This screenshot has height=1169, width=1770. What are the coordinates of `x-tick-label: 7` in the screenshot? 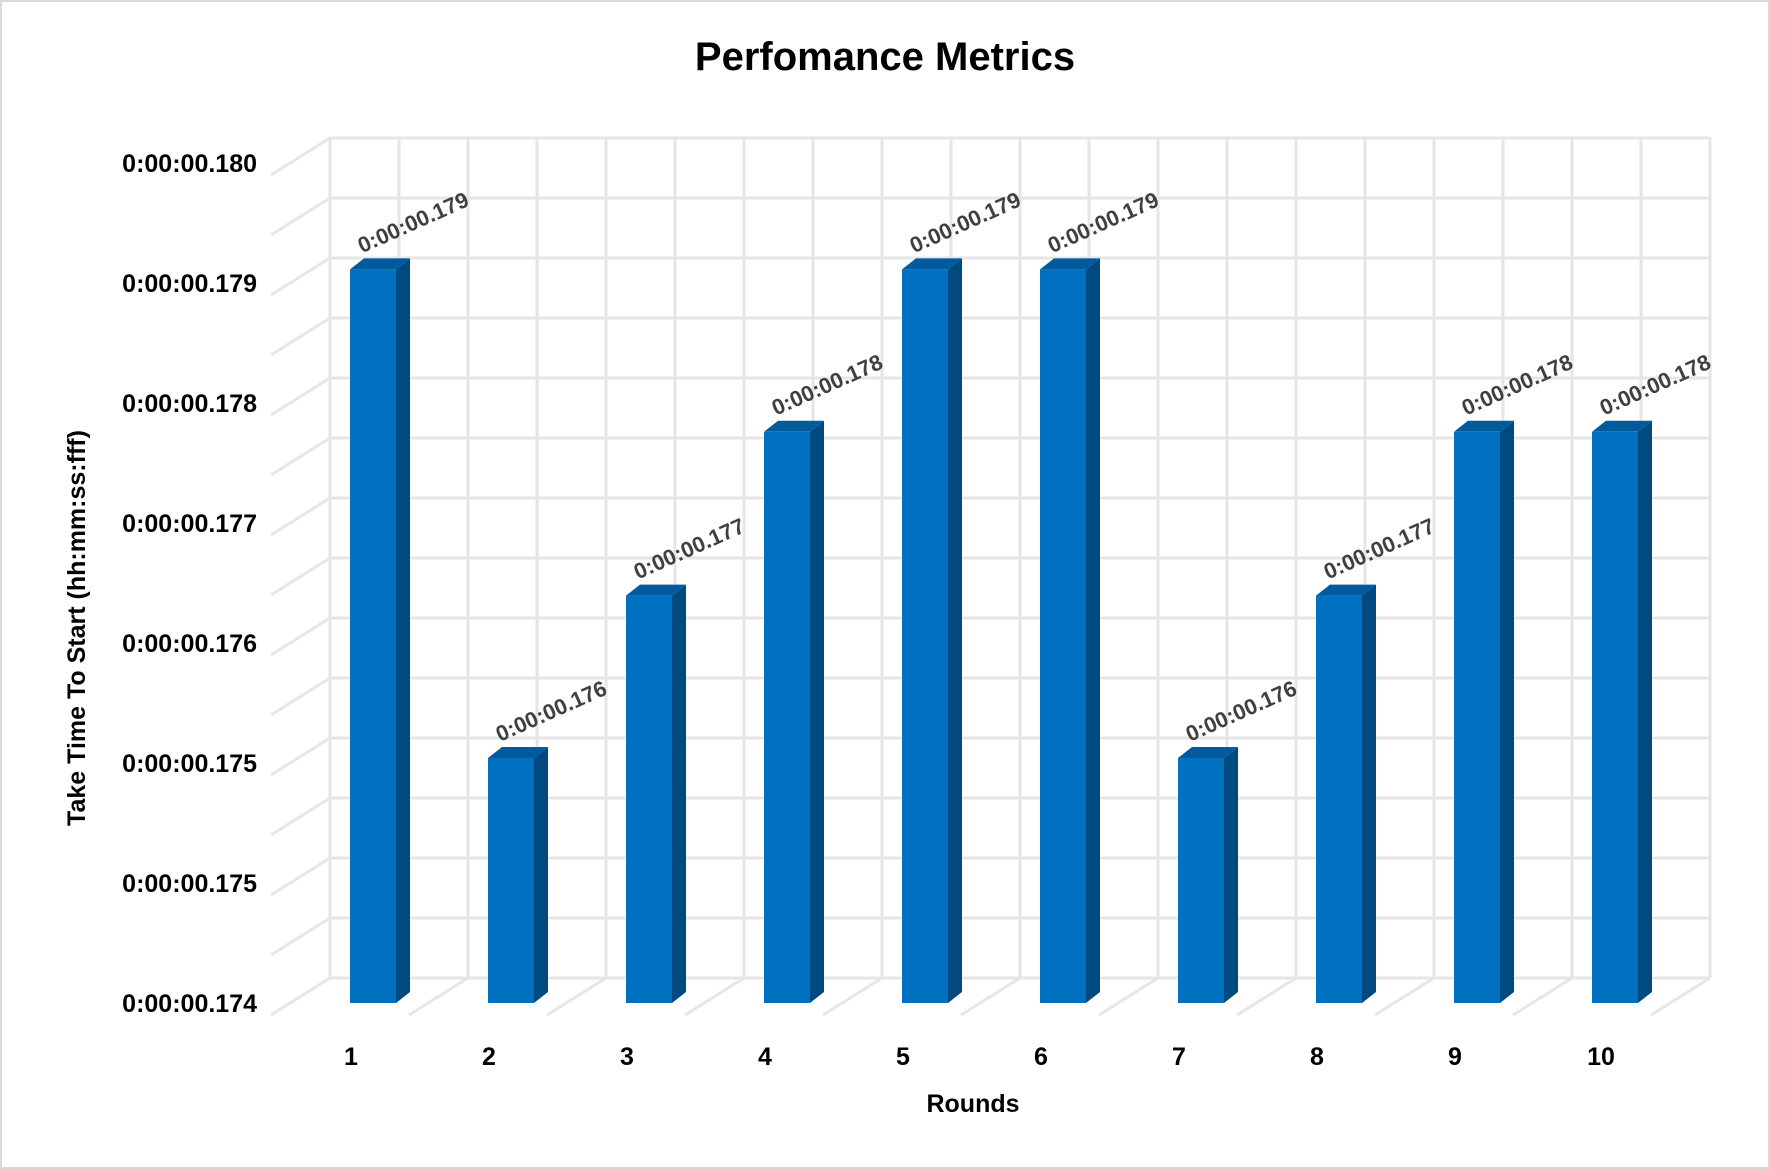 It's located at (1179, 1057).